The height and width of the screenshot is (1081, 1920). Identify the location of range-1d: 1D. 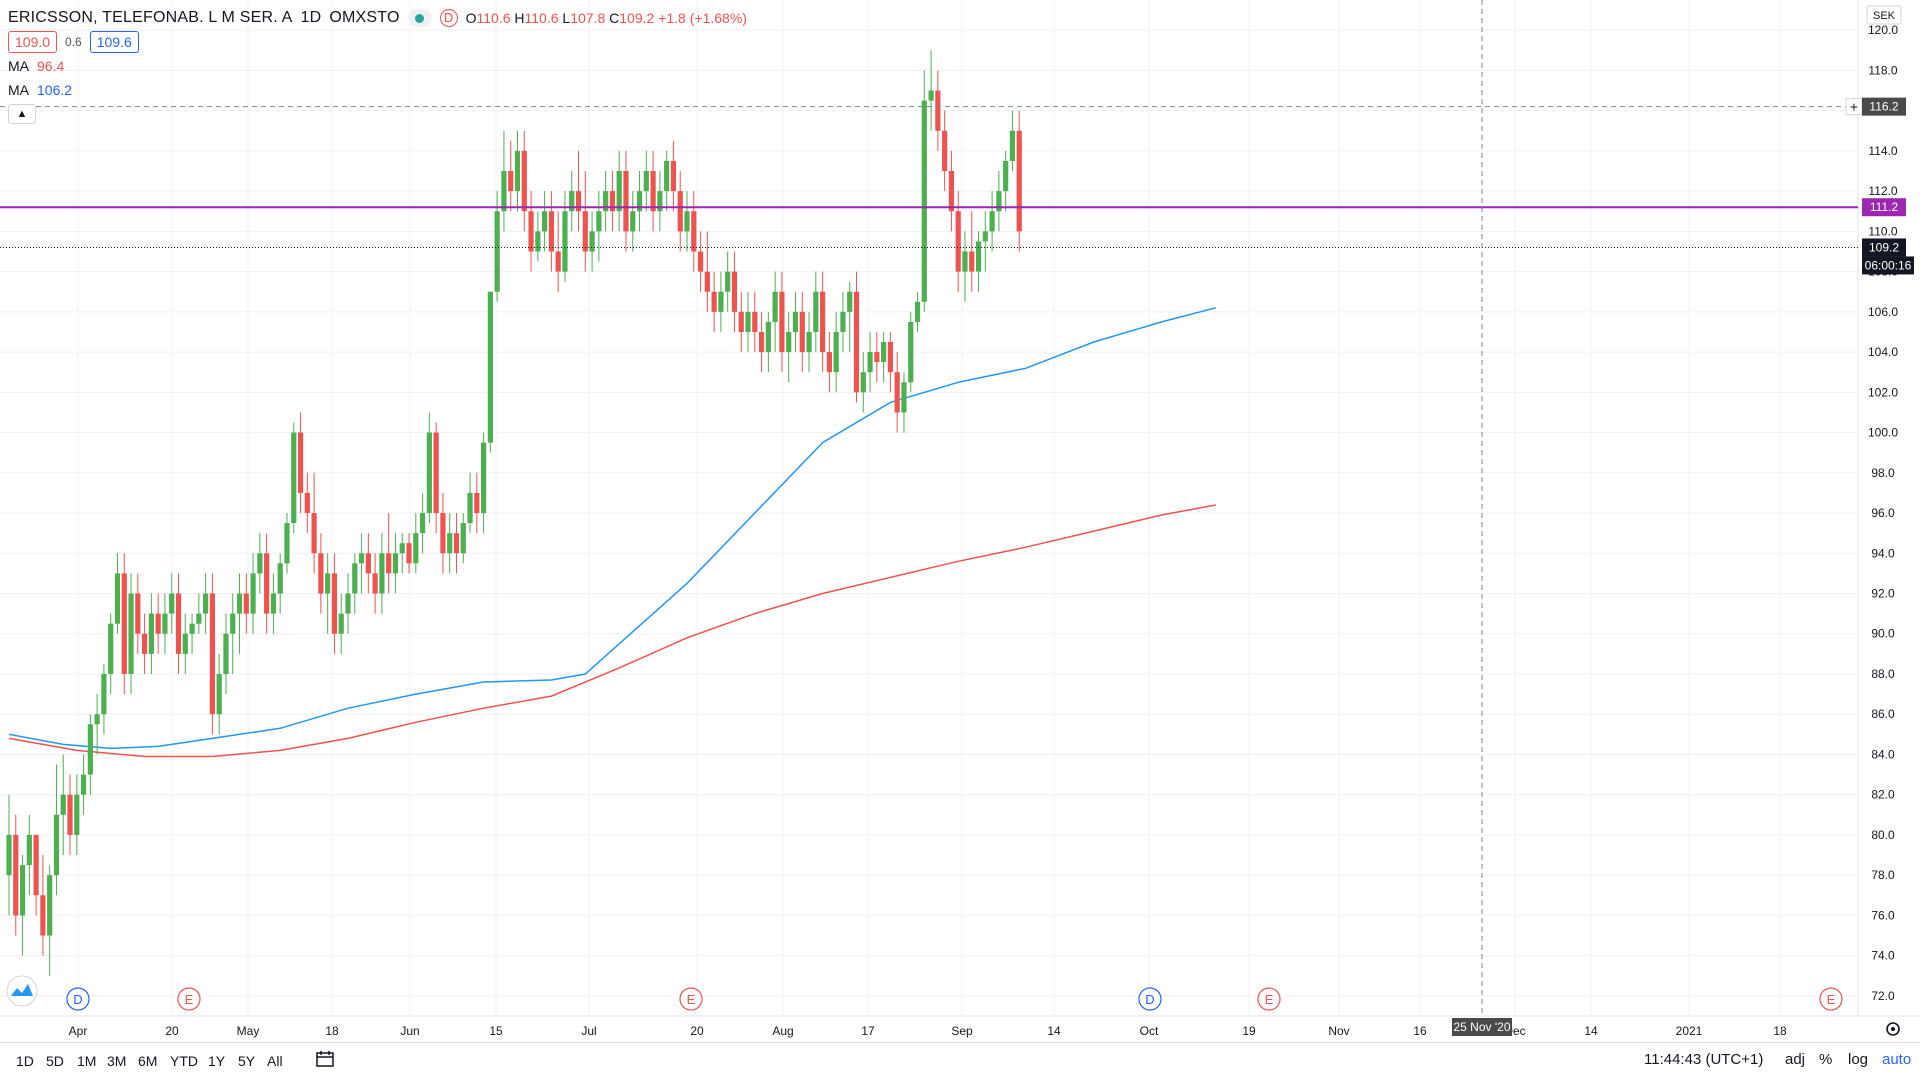
(25, 1061).